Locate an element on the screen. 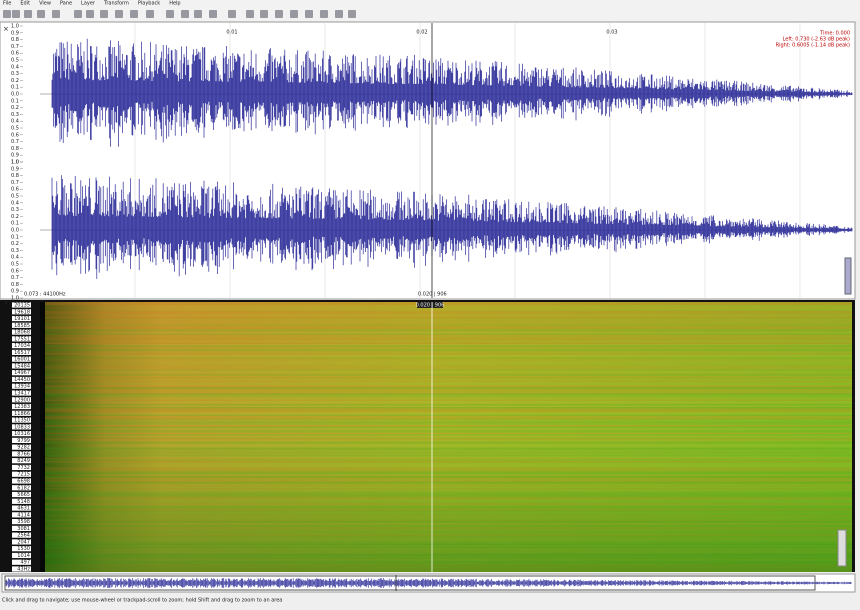 Image resolution: width=860 pixels, height=610 pixels. frequency-label: 2564 is located at coordinates (23, 536).